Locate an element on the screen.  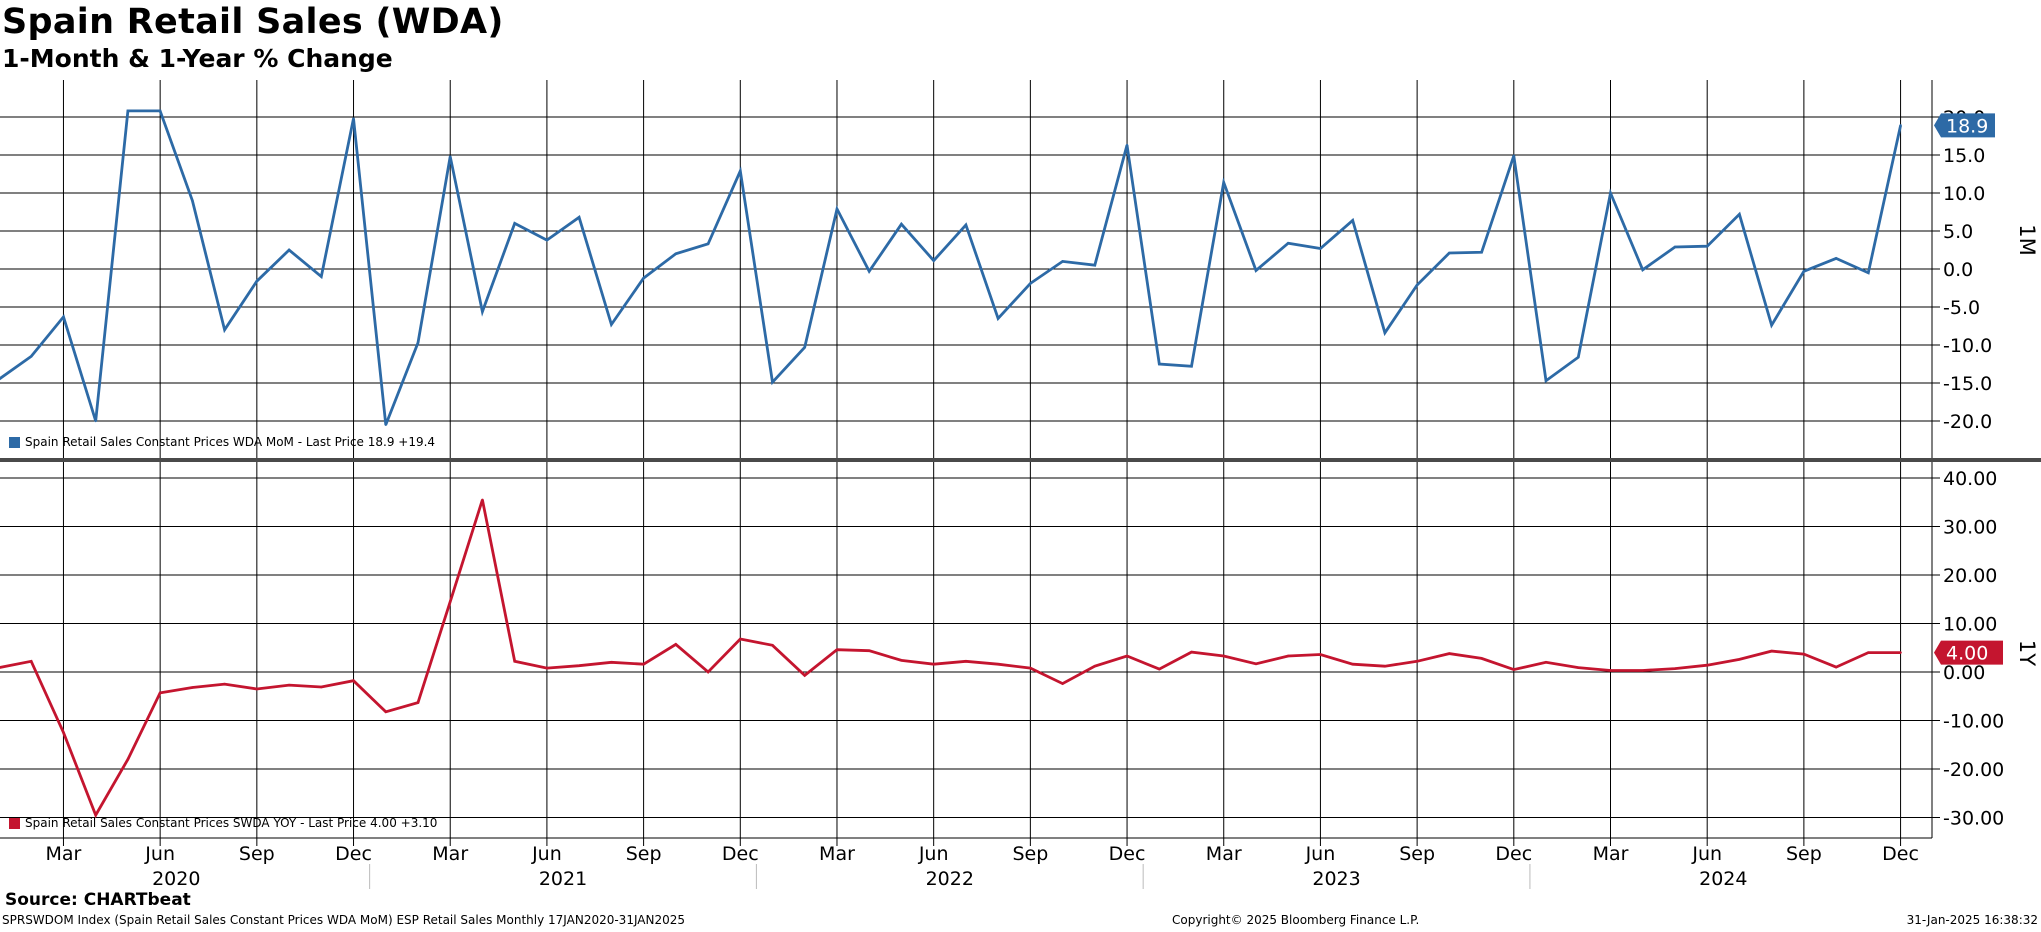
ytick-label-mom: 5.0 is located at coordinates (1958, 232).